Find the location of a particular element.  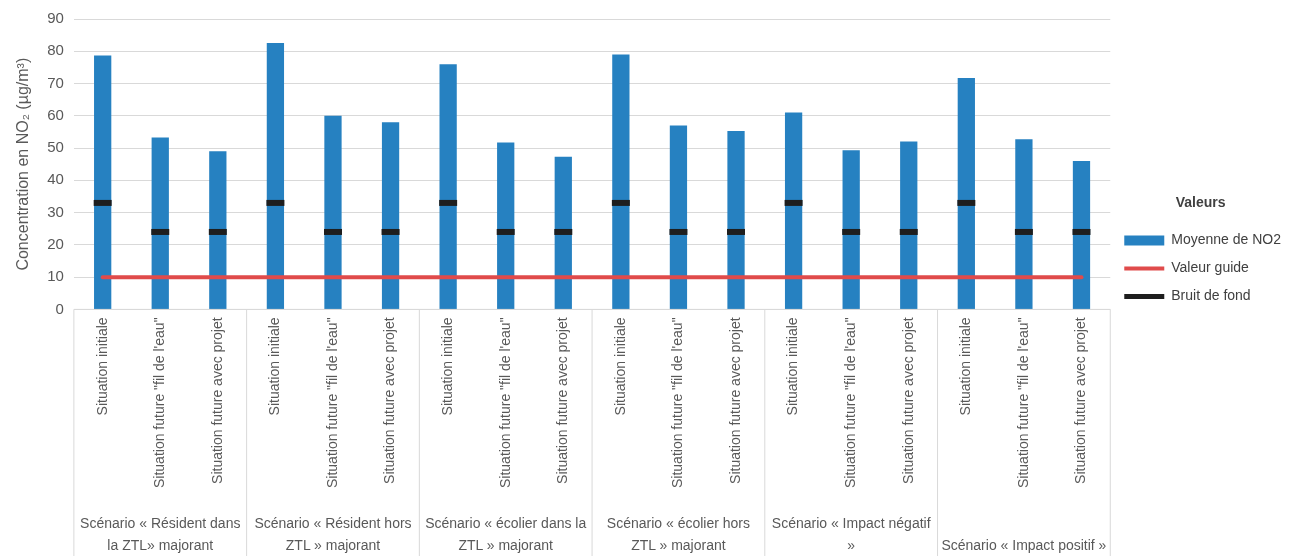

y-tick-label: 20 is located at coordinates (55, 243).